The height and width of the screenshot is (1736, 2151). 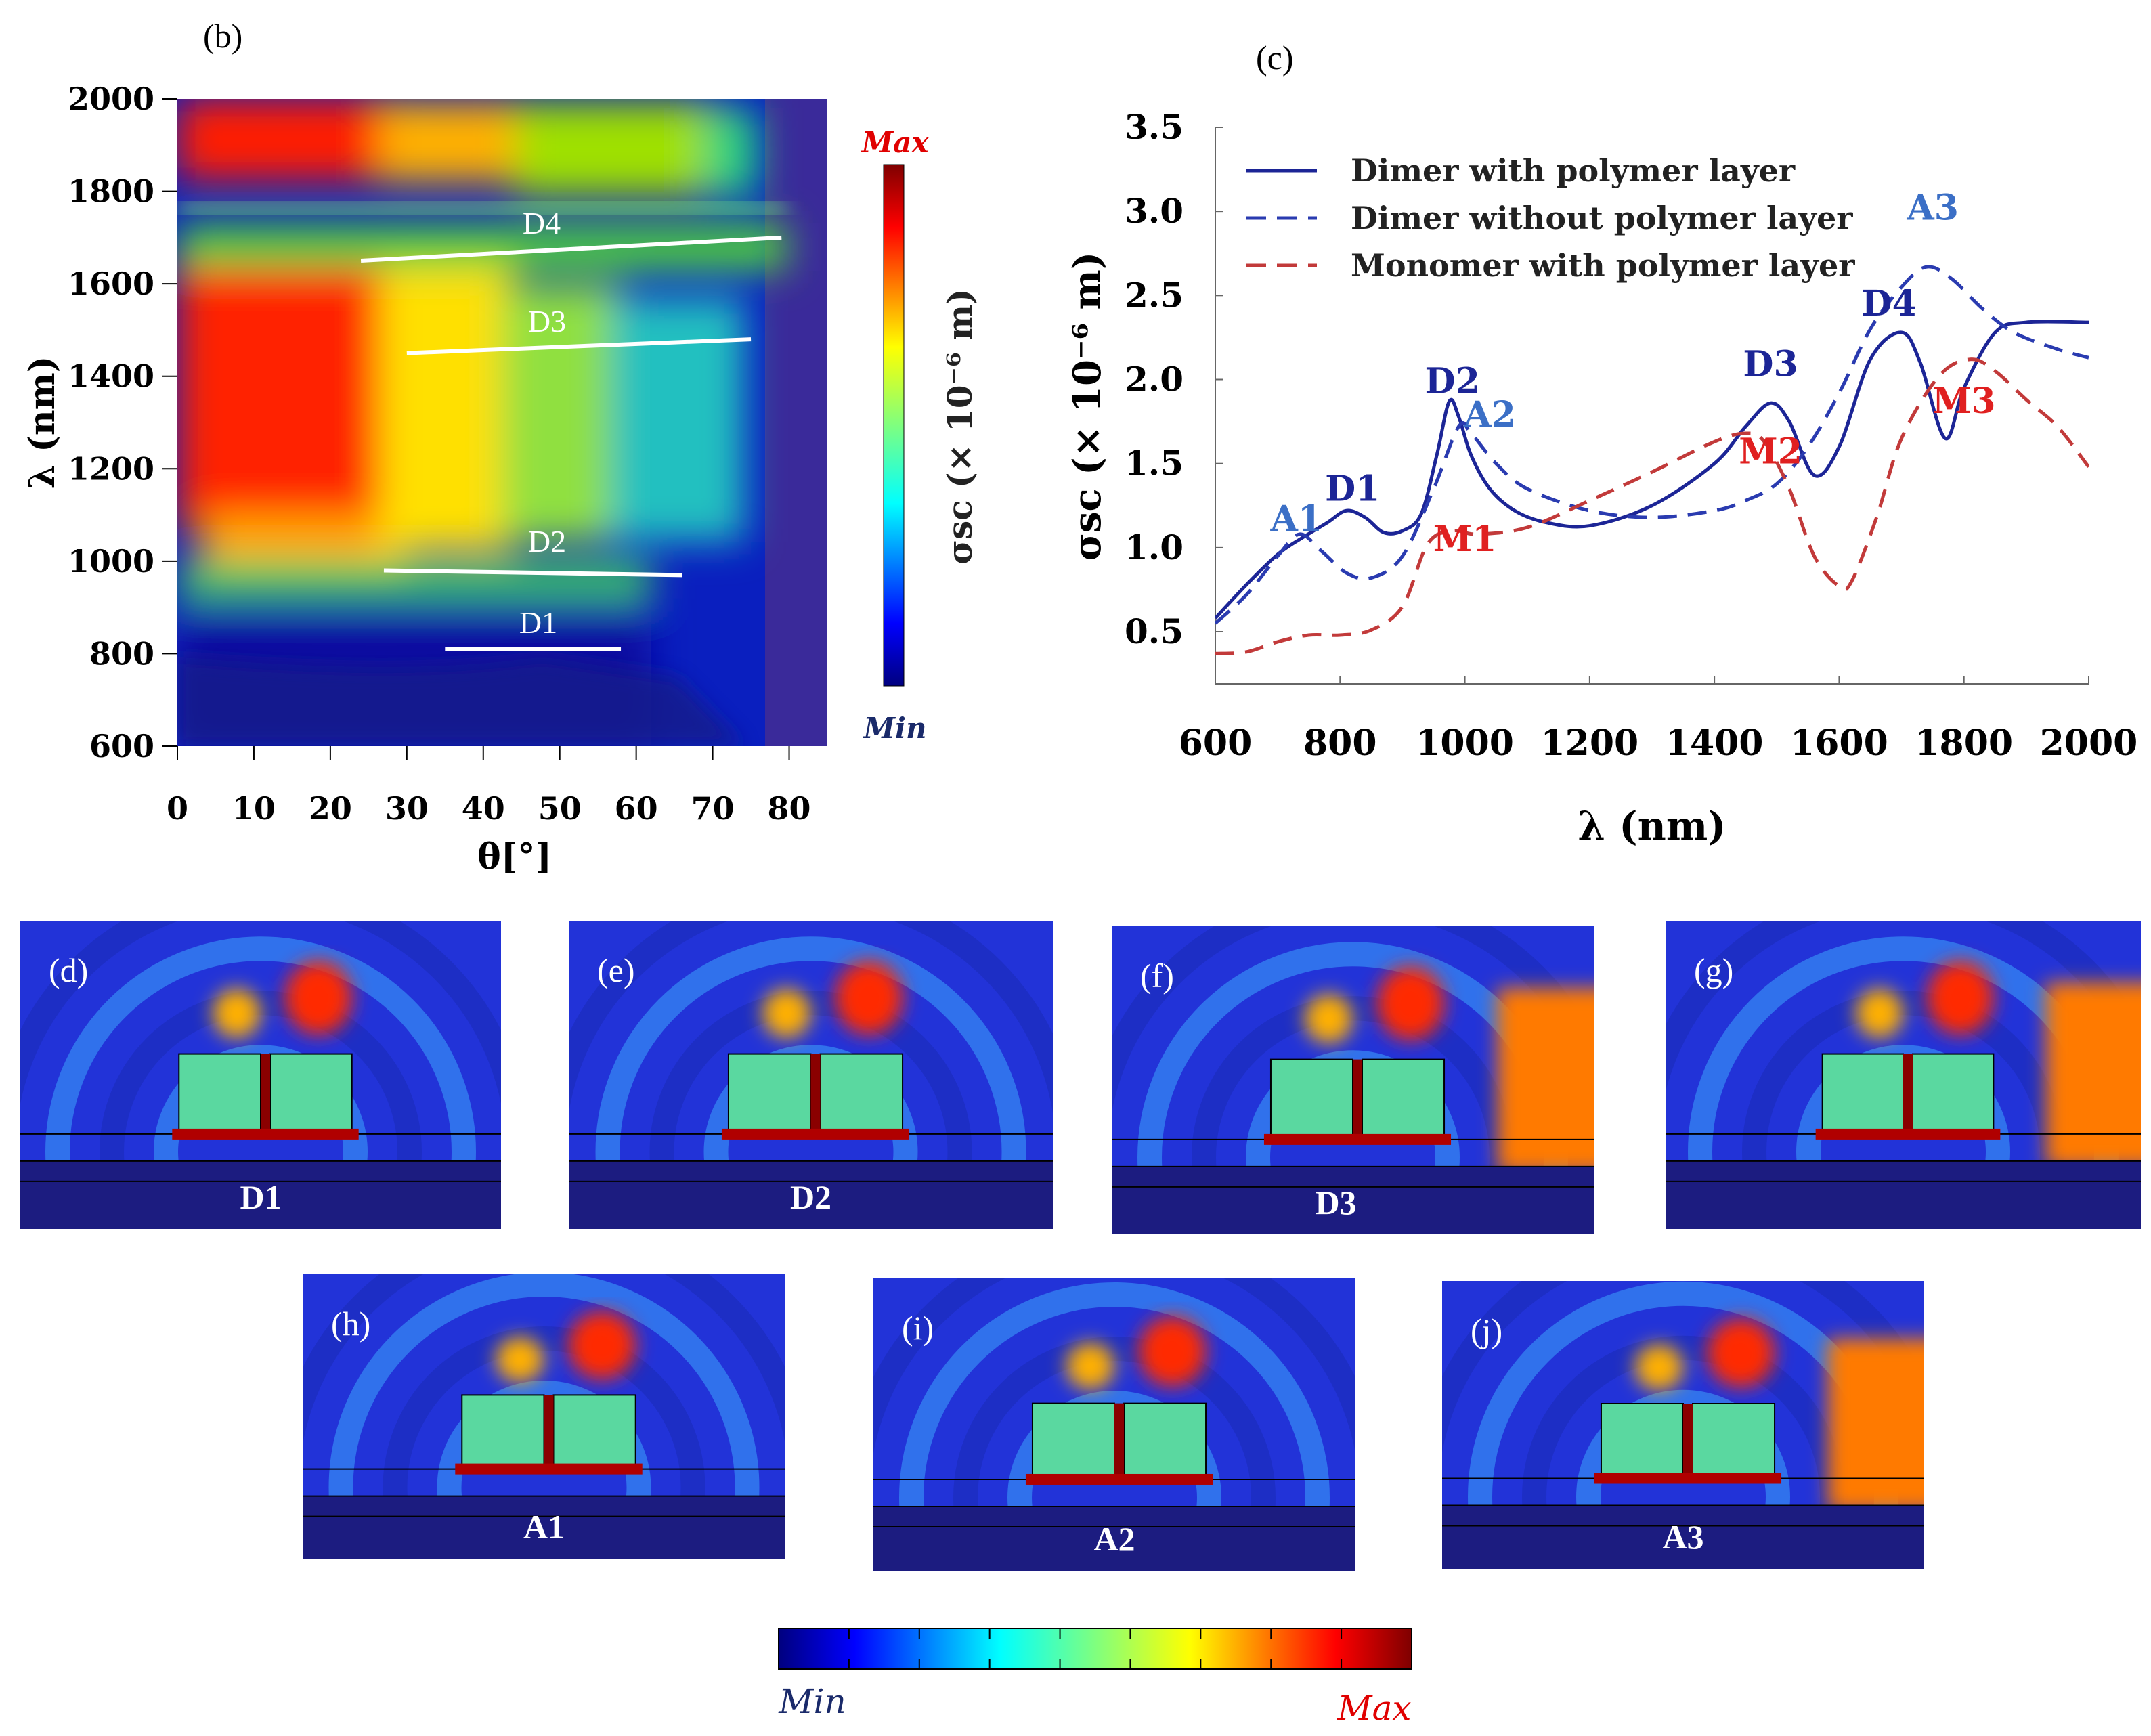 I want to click on line-chart-y-tick-label: 2.0, so click(x=1154, y=379).